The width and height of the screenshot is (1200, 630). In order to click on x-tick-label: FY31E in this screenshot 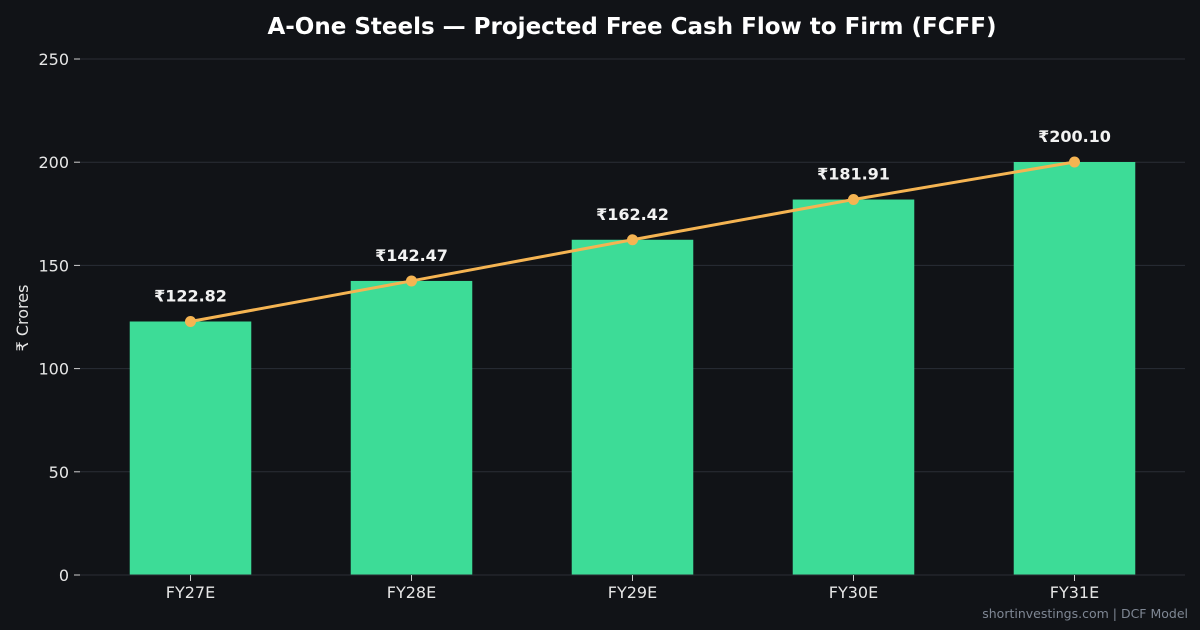, I will do `click(1074, 592)`.